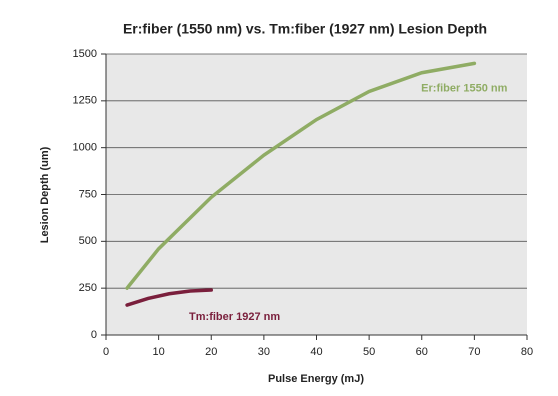 This screenshot has width=558, height=396. What do you see at coordinates (88, 241) in the screenshot?
I see `y-tick-label: 500` at bounding box center [88, 241].